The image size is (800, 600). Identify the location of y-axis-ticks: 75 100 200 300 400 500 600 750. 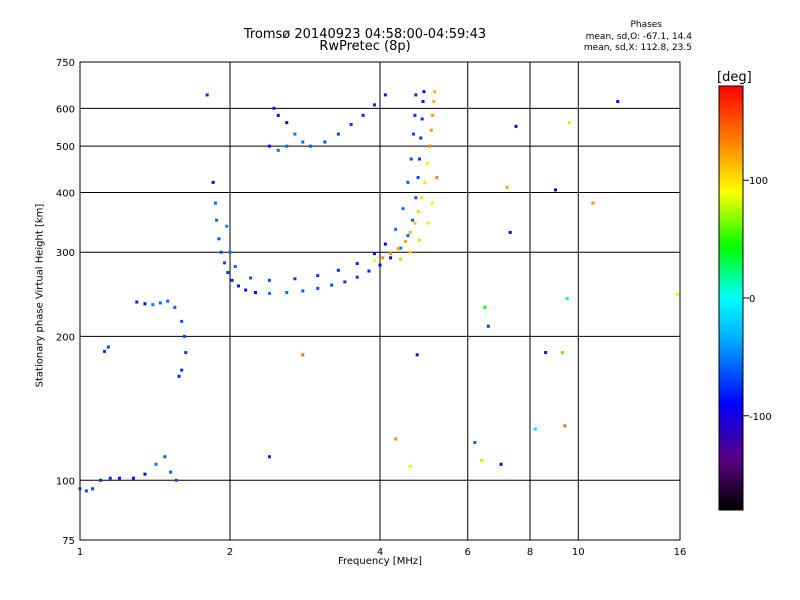
(65, 302).